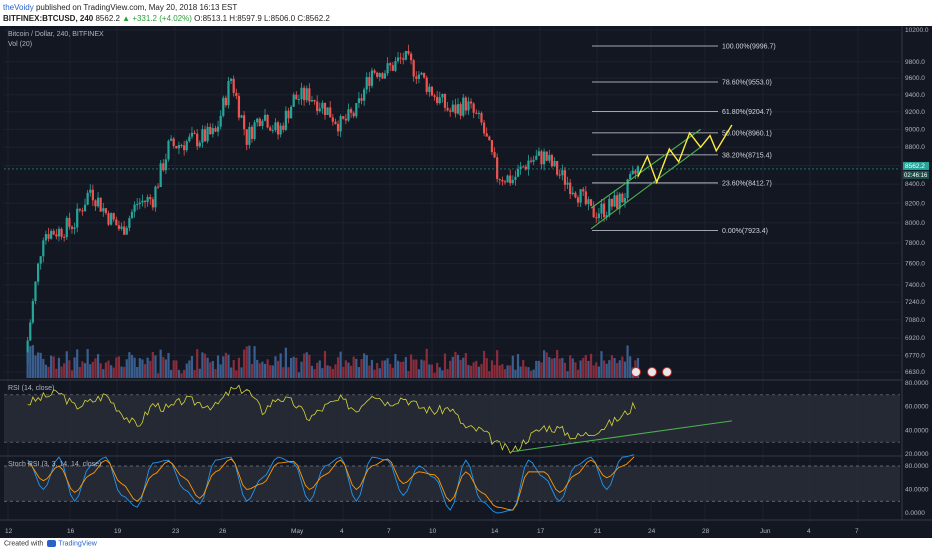 The width and height of the screenshot is (932, 550). I want to click on stoch-band, so click(452, 484).